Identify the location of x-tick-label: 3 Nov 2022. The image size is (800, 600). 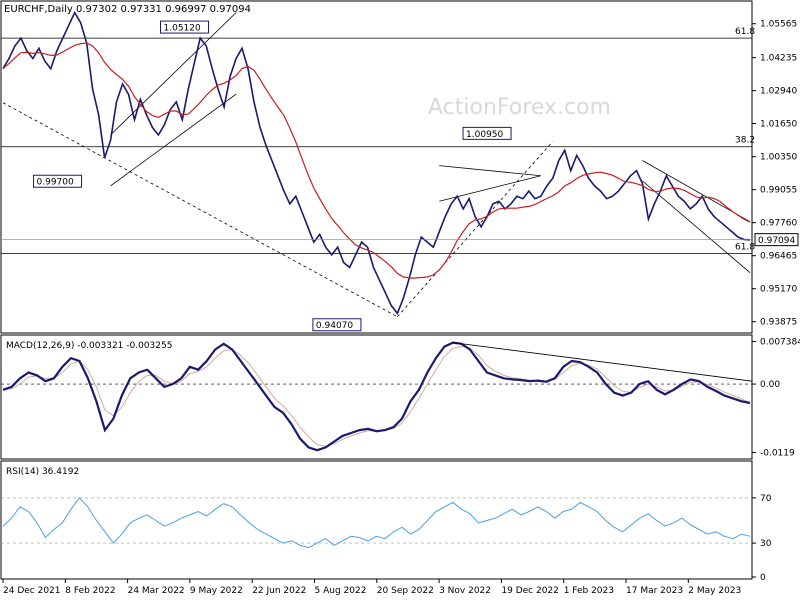
(465, 591).